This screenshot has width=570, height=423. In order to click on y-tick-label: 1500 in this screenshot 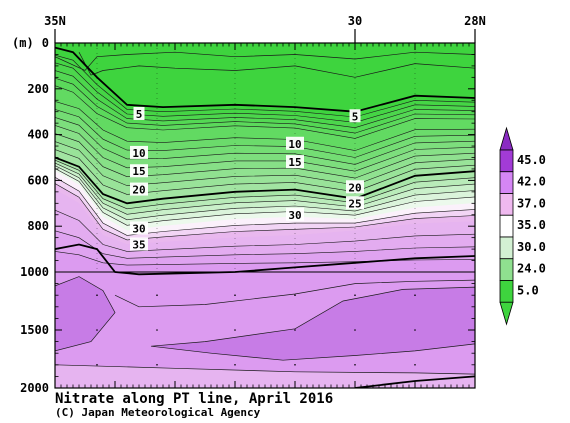, I will do `click(34, 330)`.